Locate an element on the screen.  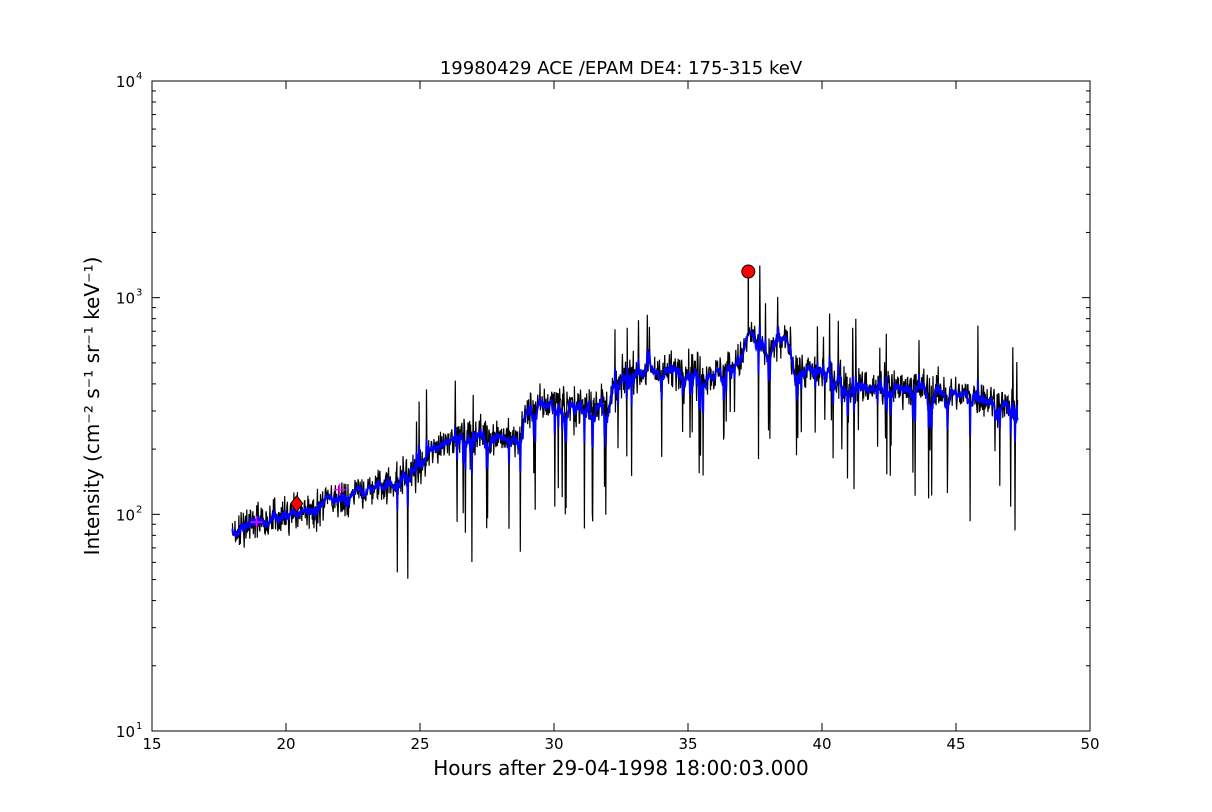
y-axis-title: Intensity (cm⁻² s⁻¹ sr⁻¹ keV⁻¹) is located at coordinates (92, 406).